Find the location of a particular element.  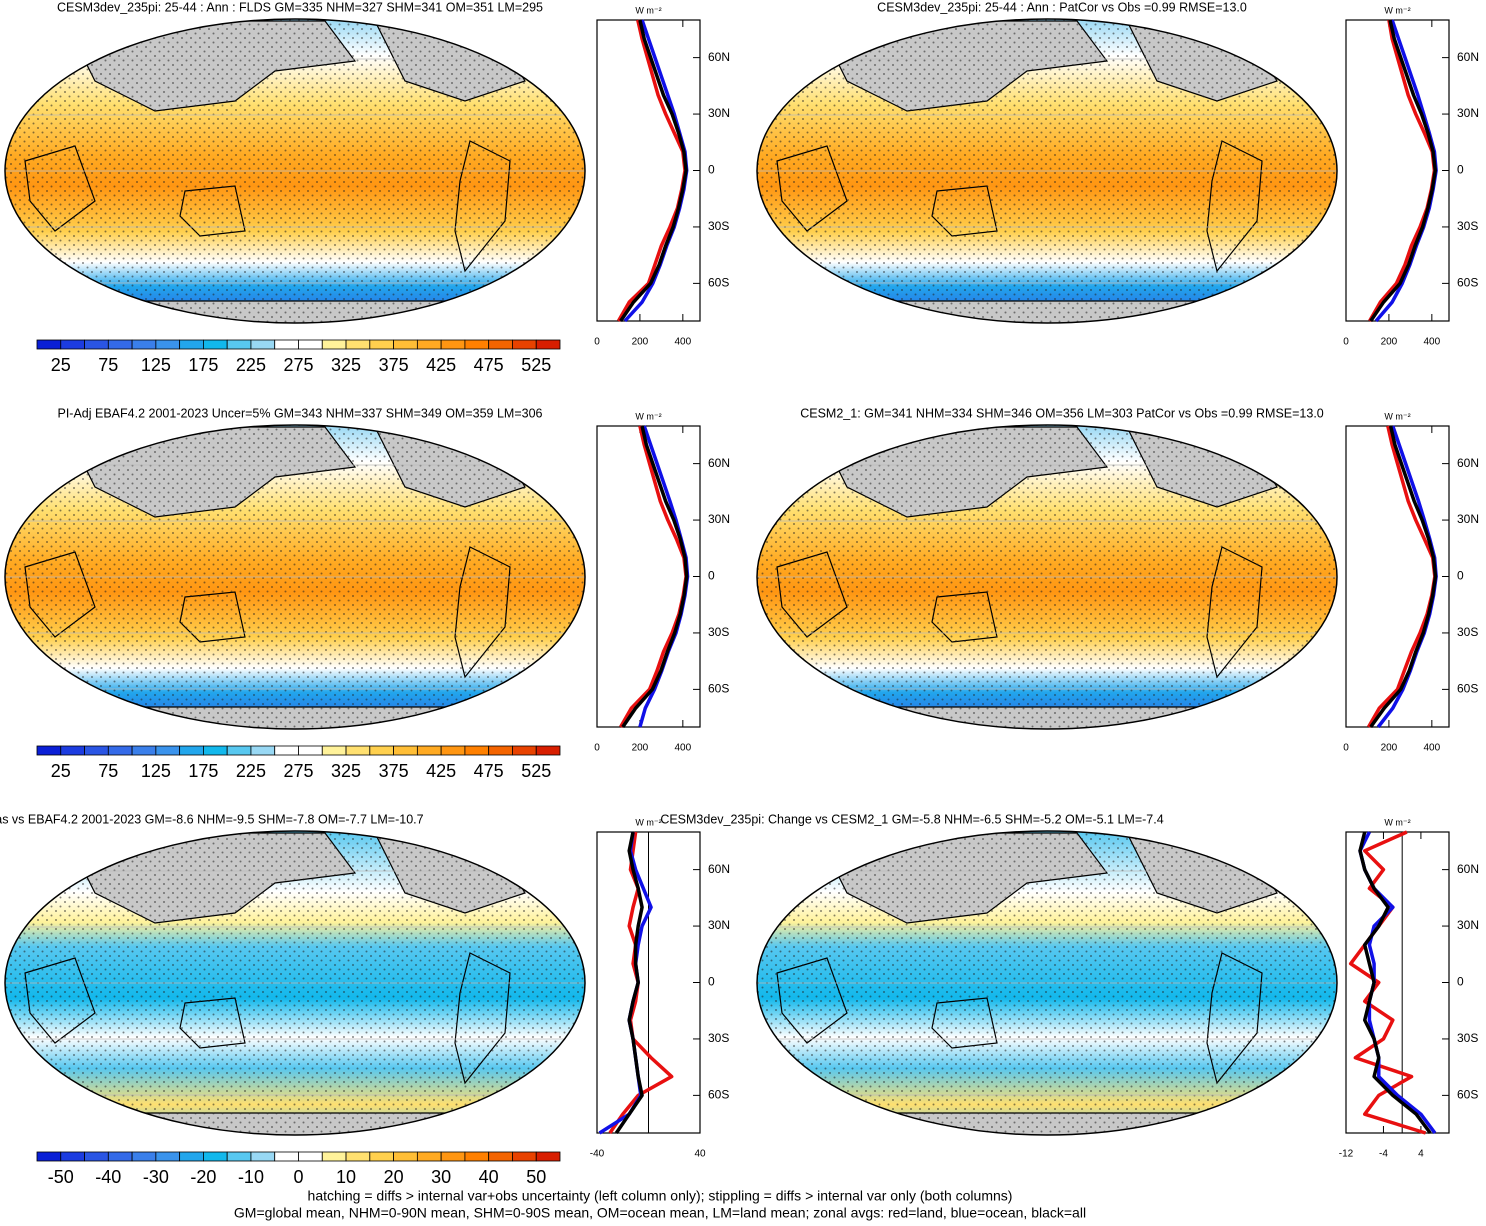

colorbar-label: -20 is located at coordinates (203, 1177).